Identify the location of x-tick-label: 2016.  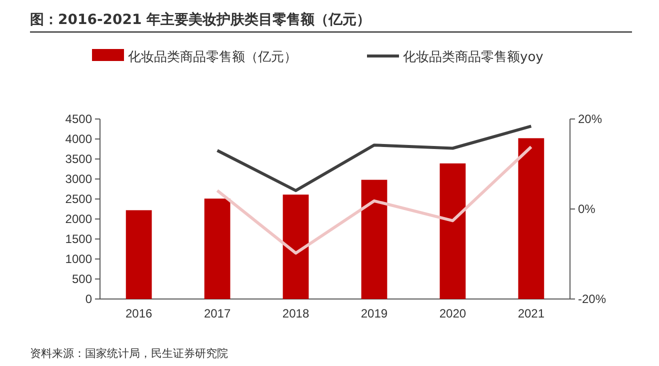
(139, 313).